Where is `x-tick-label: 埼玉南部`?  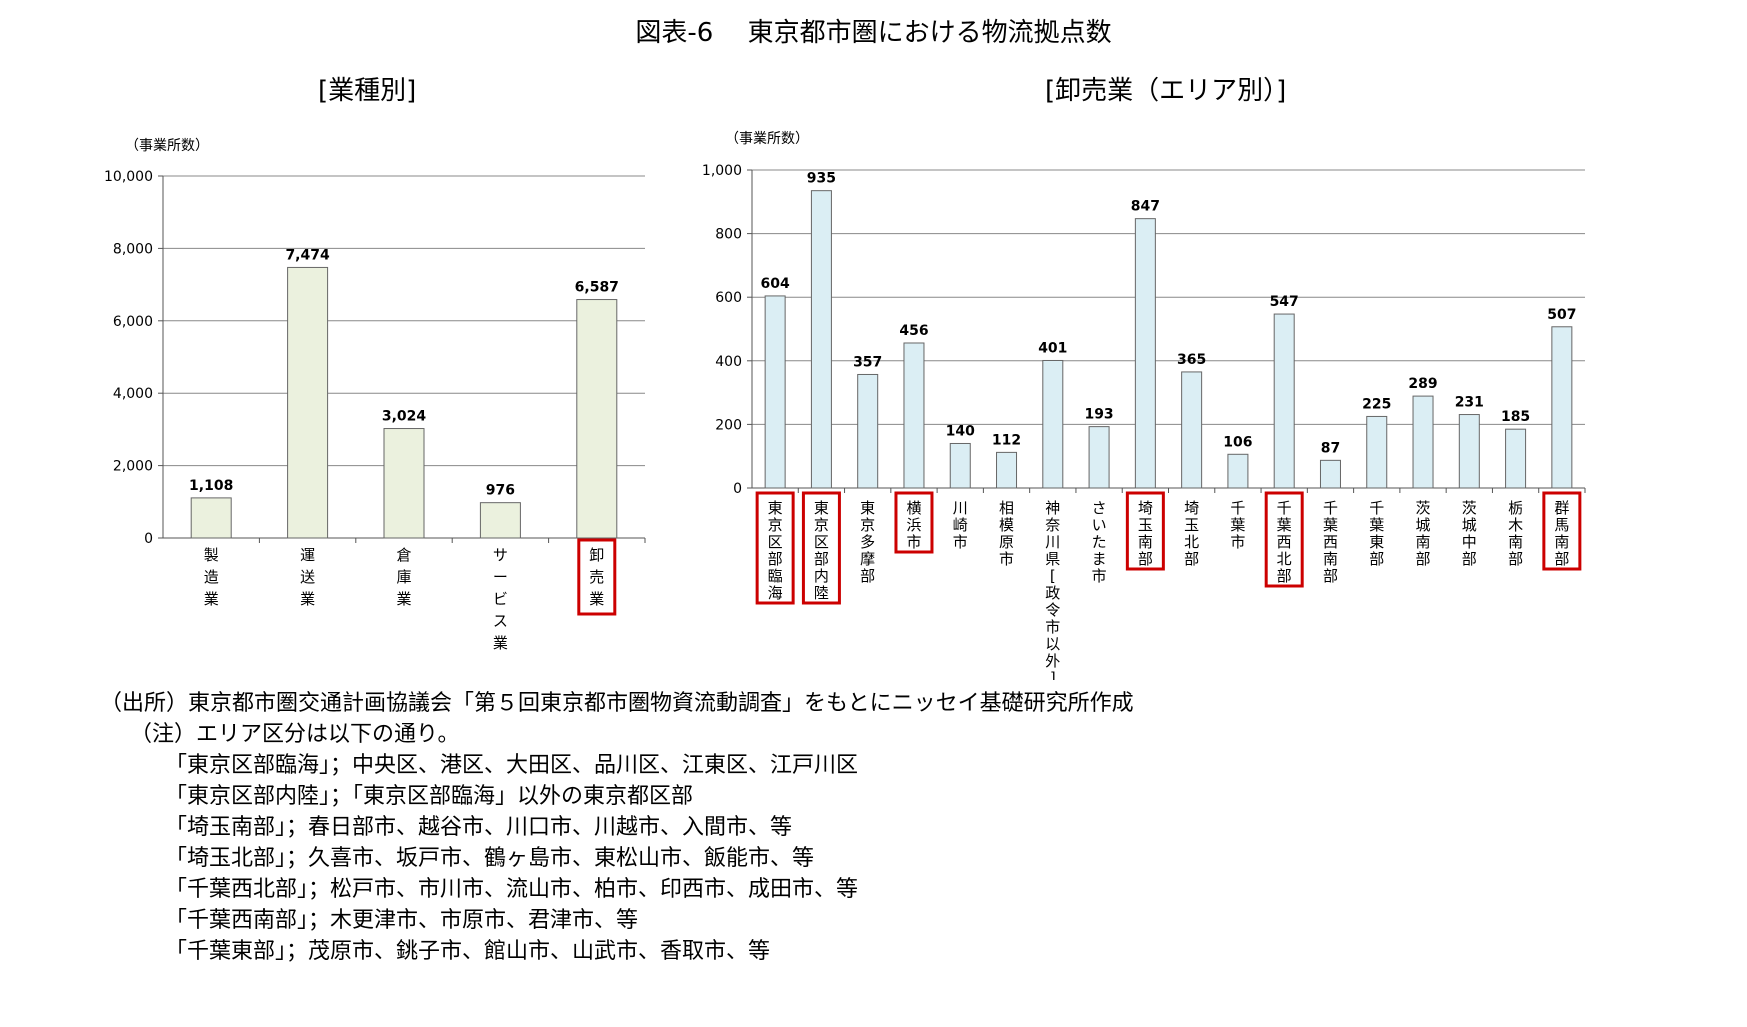 x-tick-label: 埼玉南部 is located at coordinates (1145, 533).